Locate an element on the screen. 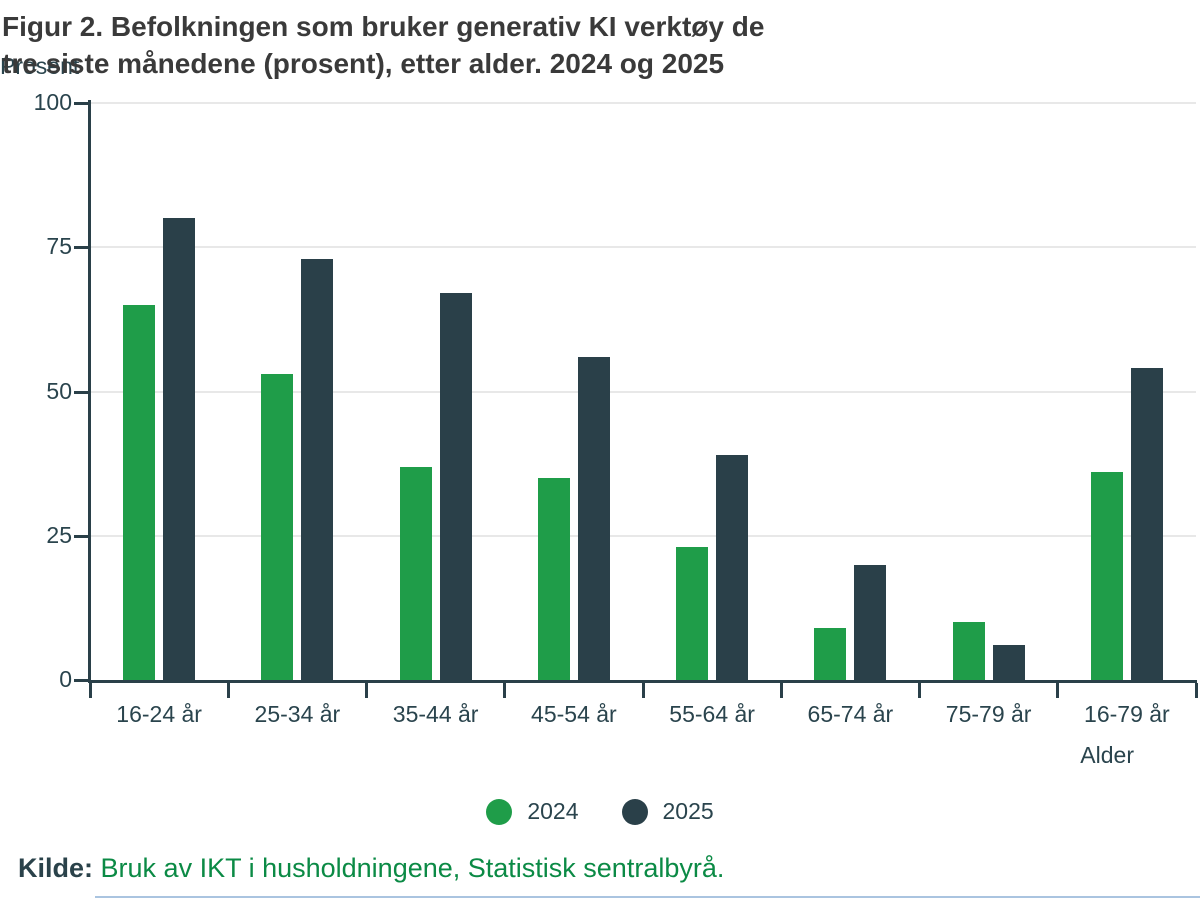 The image size is (1200, 900). bar-2024-55-64år is located at coordinates (692, 613).